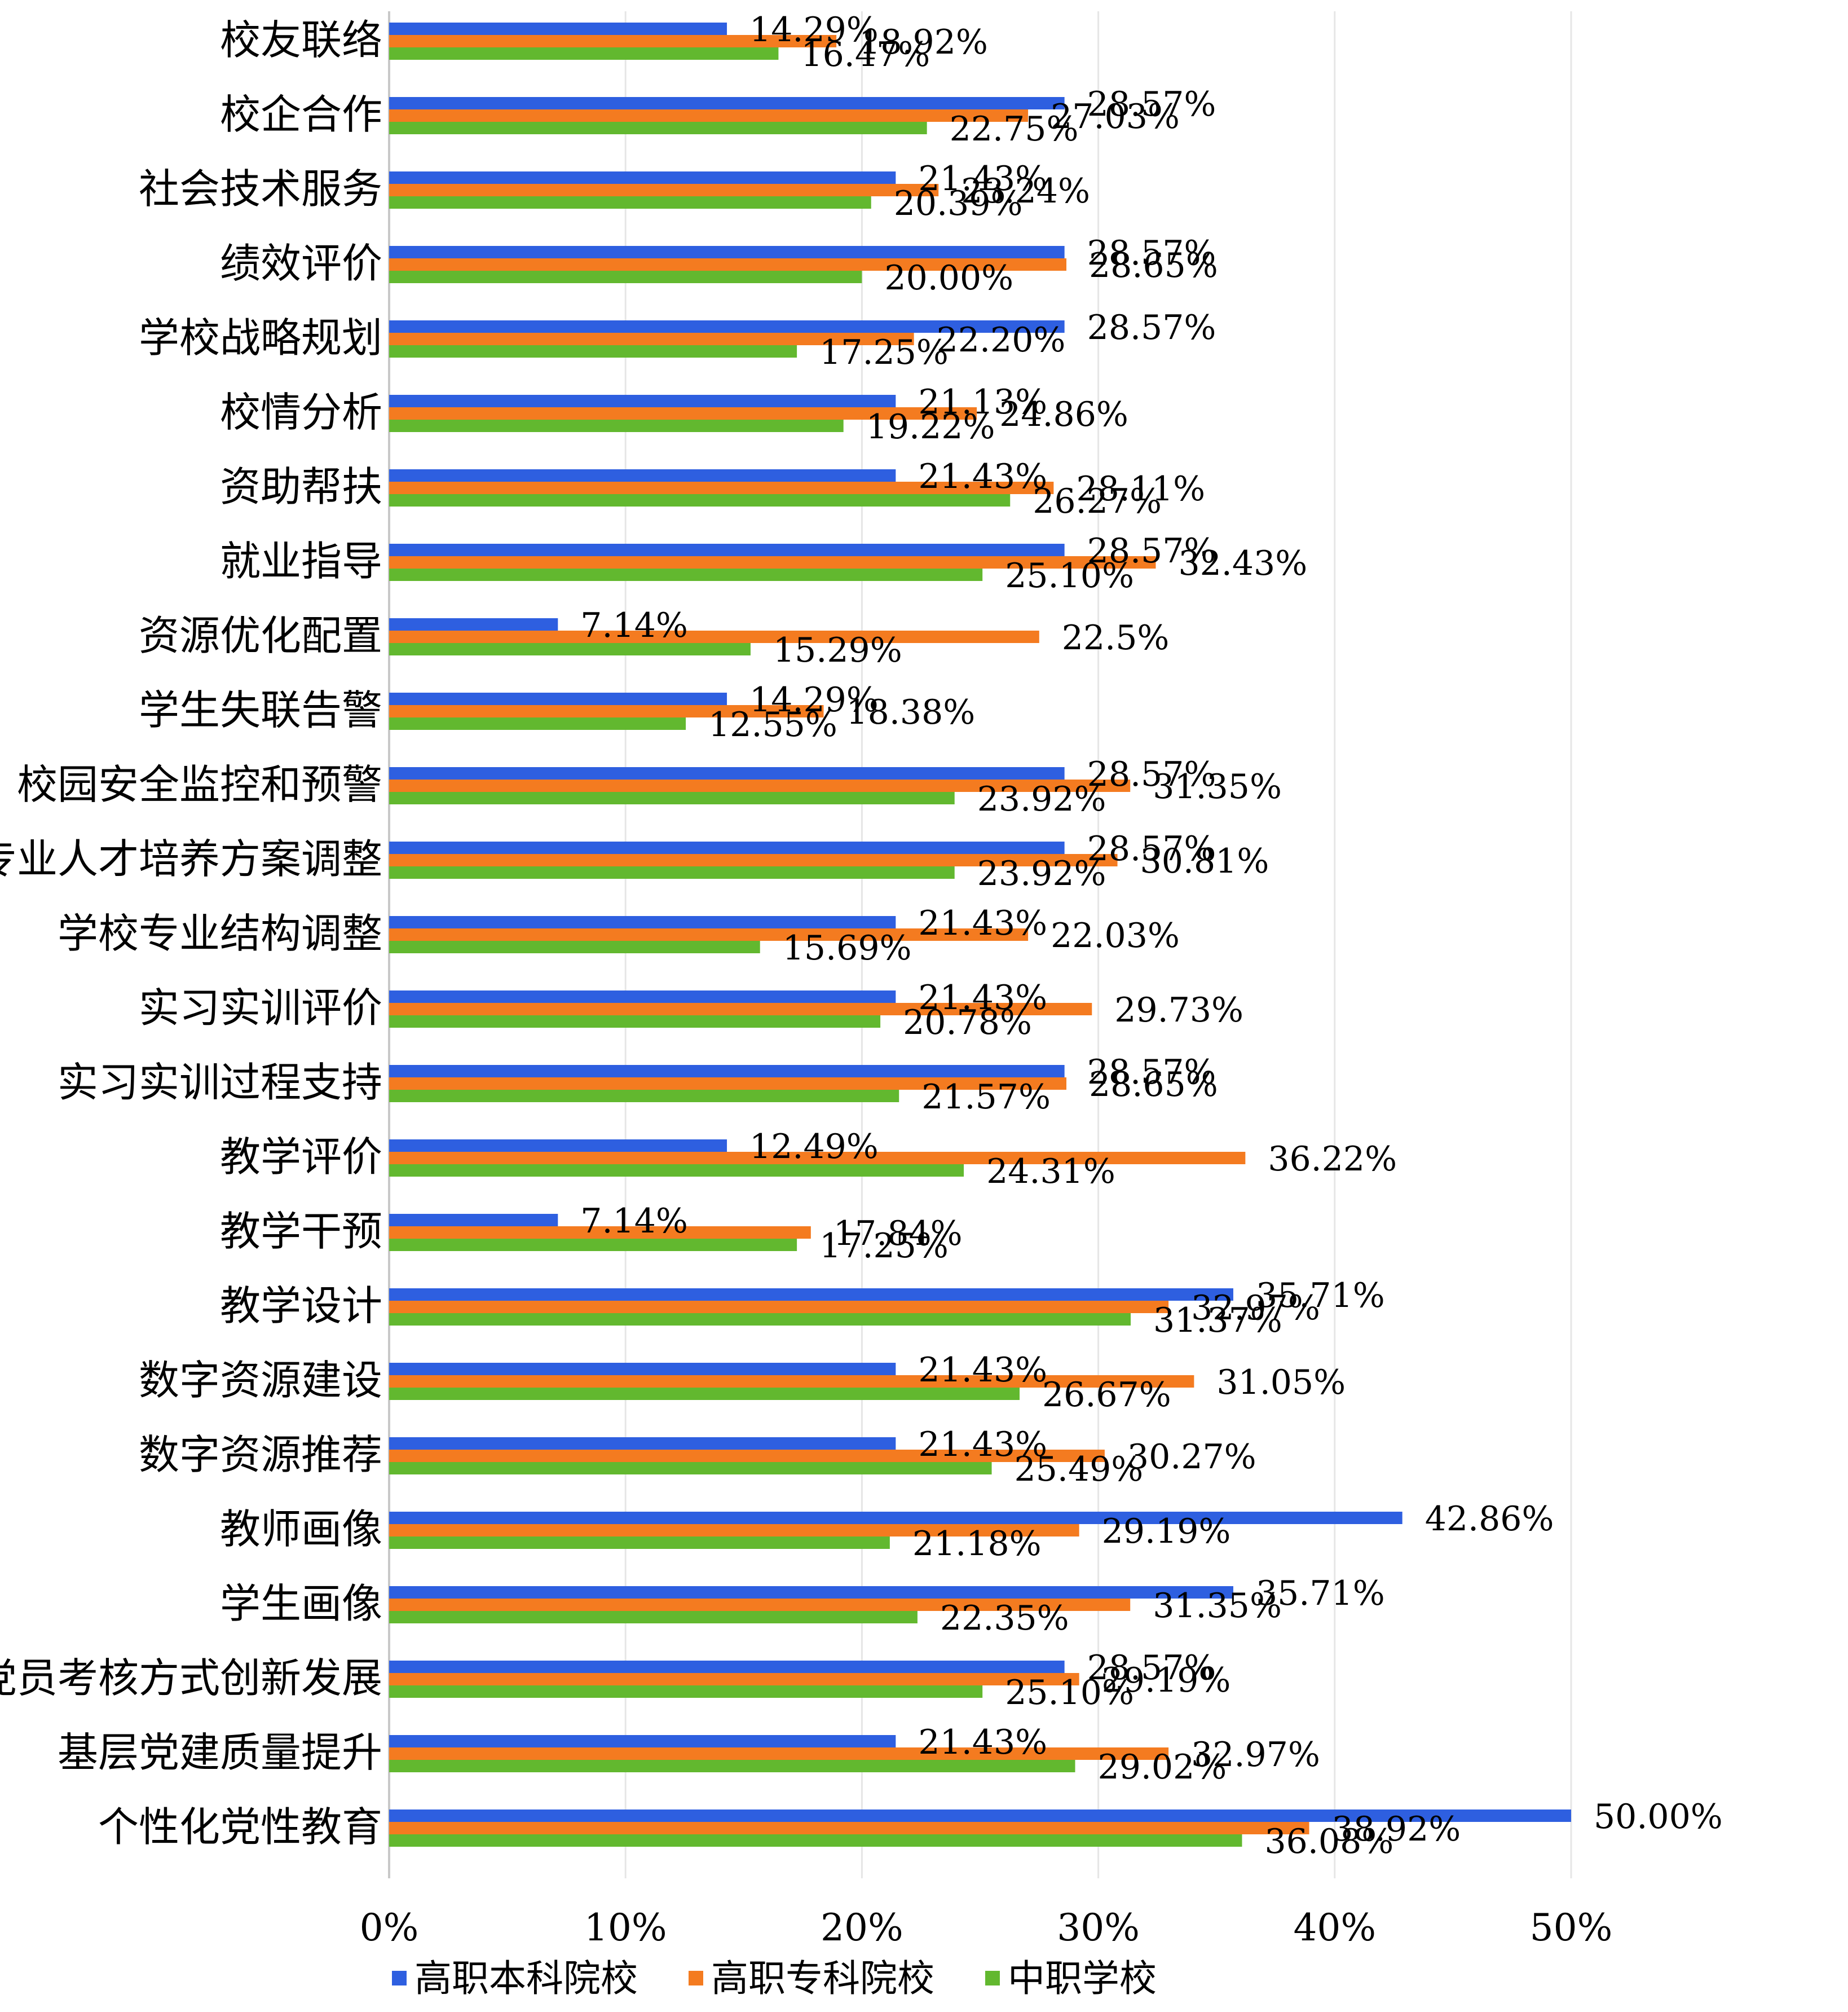  What do you see at coordinates (930, 427) in the screenshot?
I see `data-label: 19.22%` at bounding box center [930, 427].